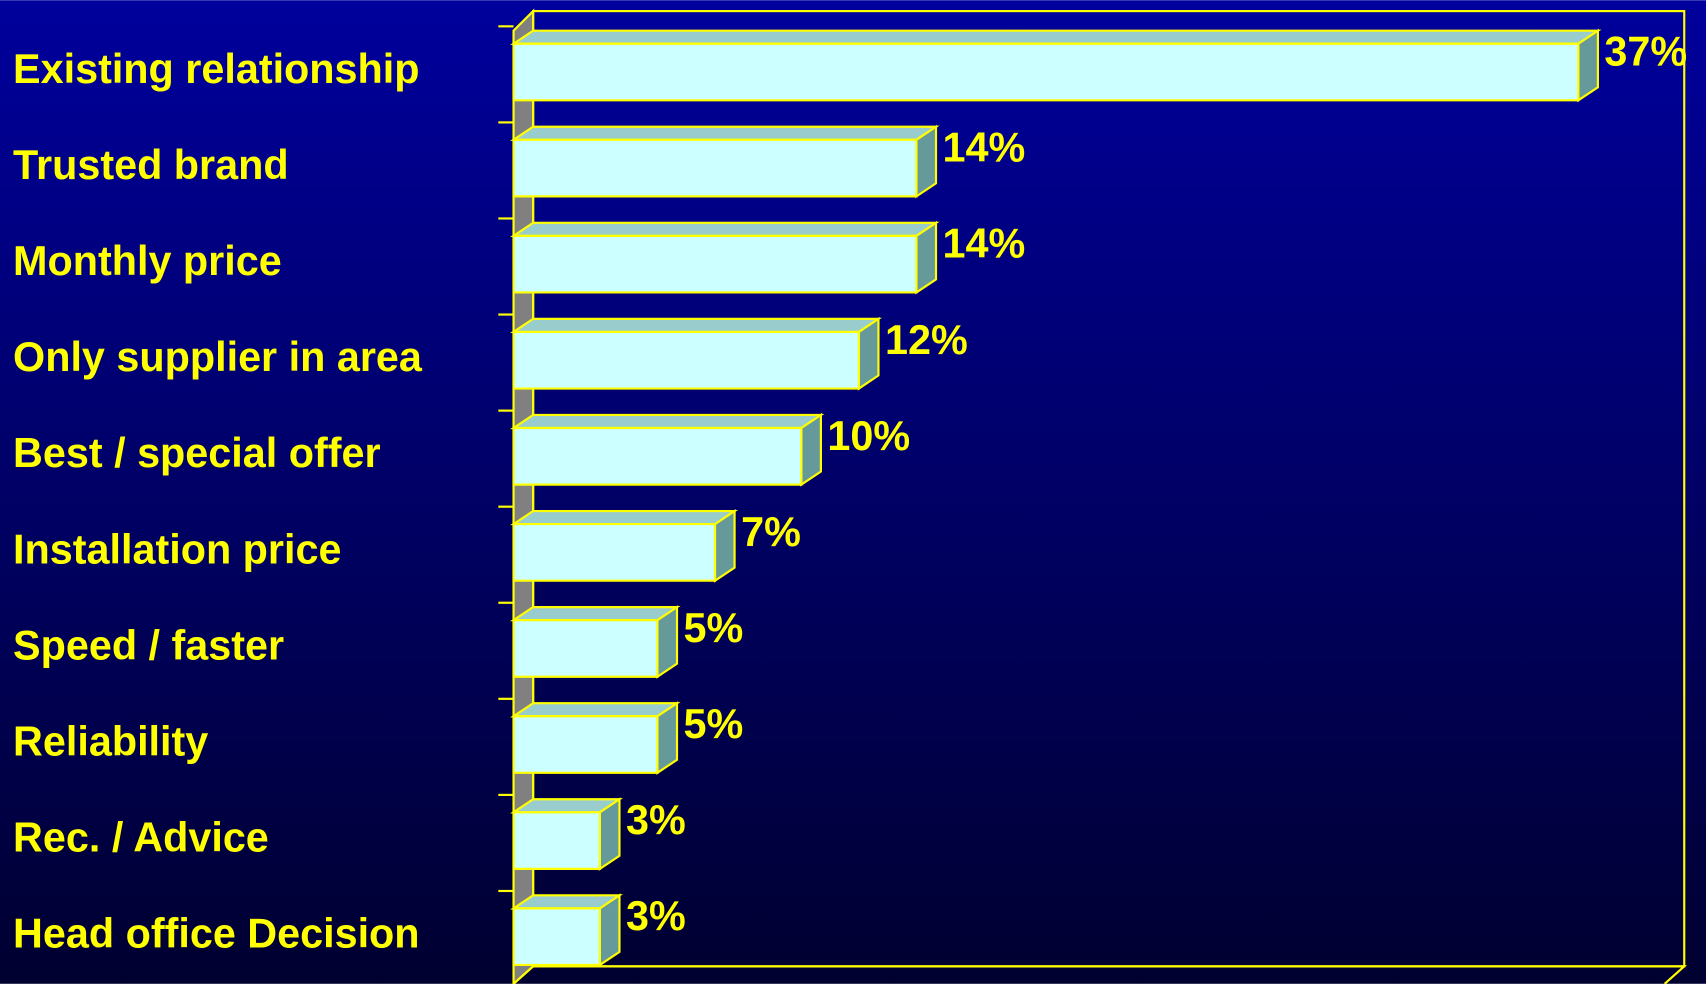 The image size is (1706, 984). Describe the element at coordinates (1645, 52) in the screenshot. I see `value-label: 37%` at that location.